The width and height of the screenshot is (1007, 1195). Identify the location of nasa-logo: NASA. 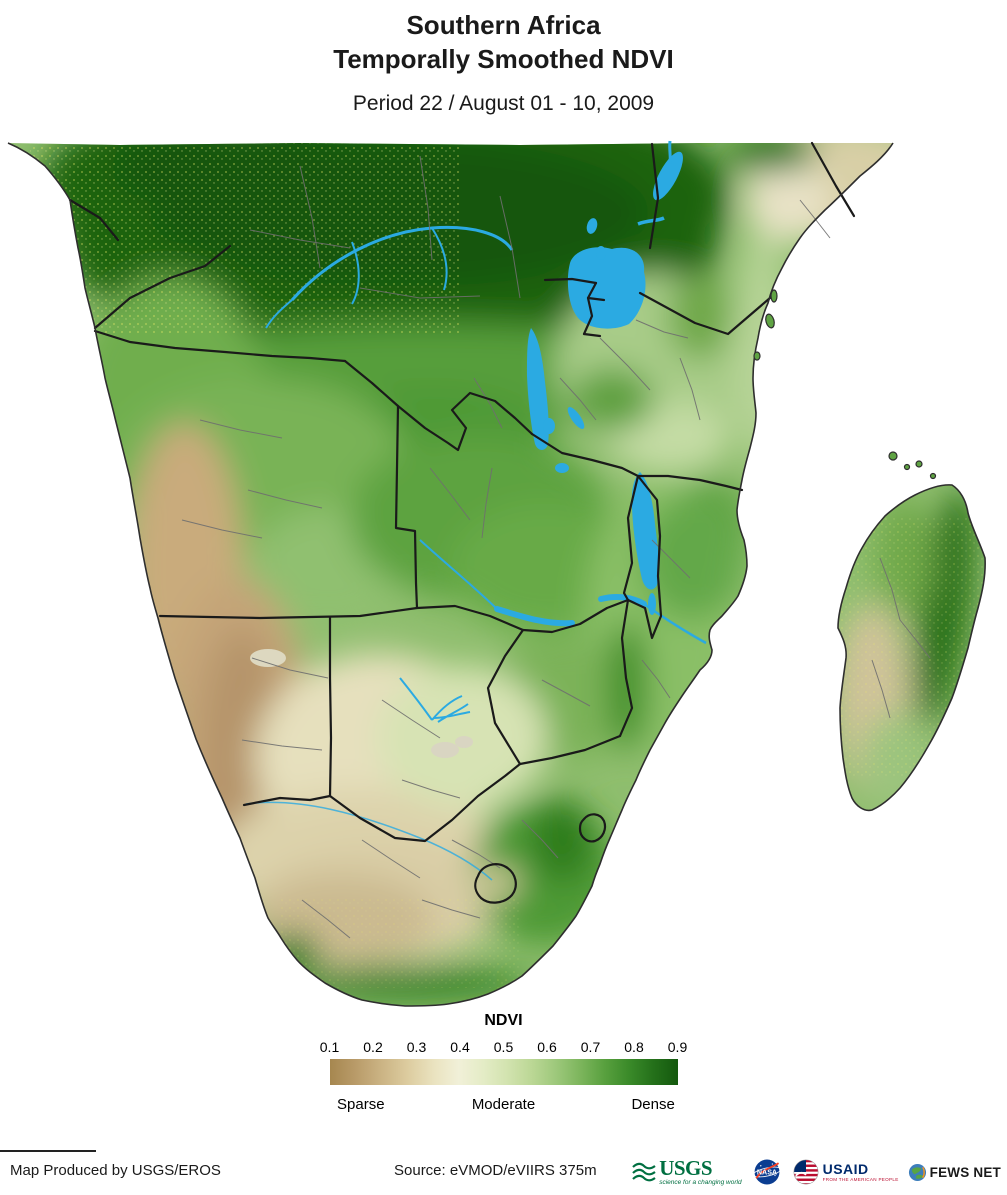
(767, 1172).